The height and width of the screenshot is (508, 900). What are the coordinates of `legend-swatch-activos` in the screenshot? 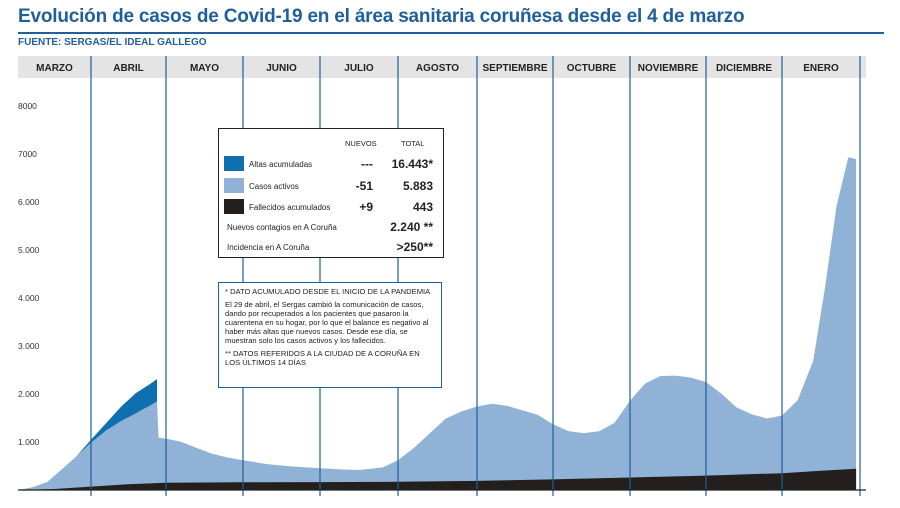 It's located at (234, 185).